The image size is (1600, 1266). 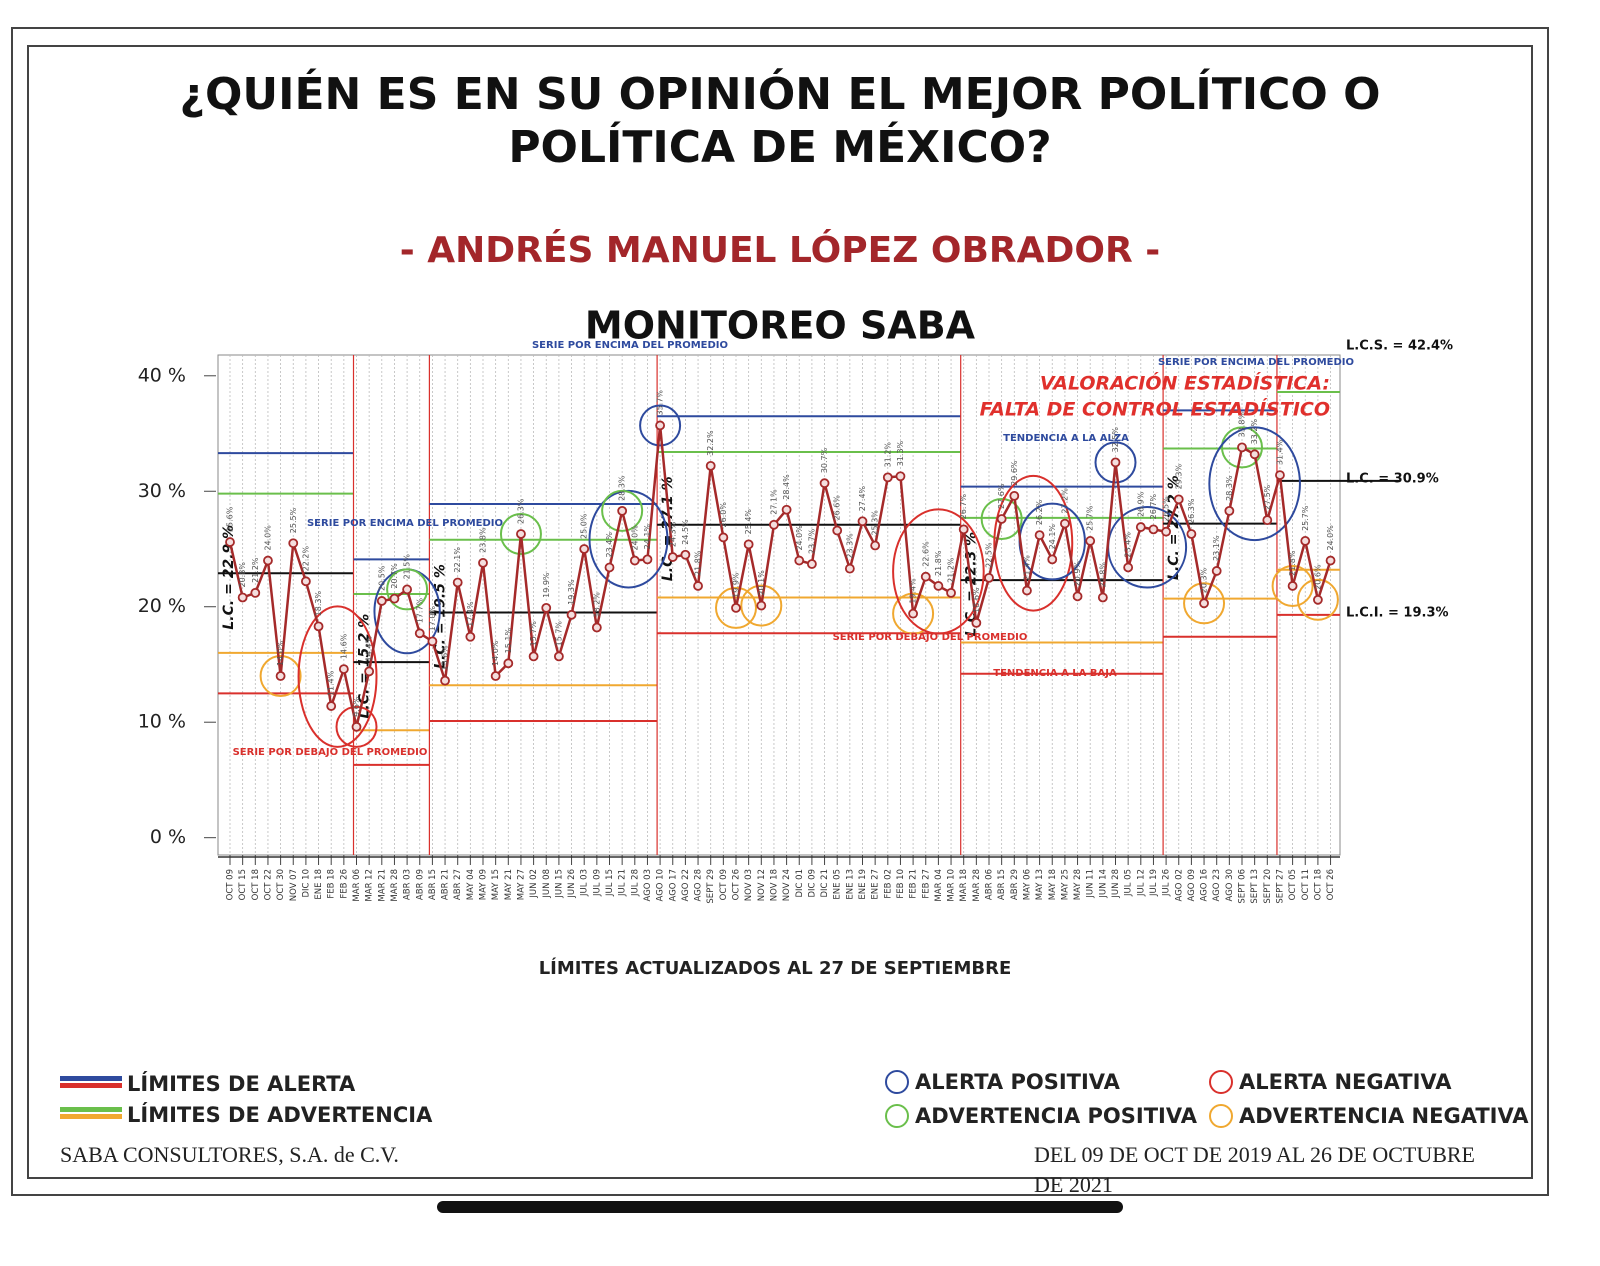 What do you see at coordinates (458, 884) in the screenshot?
I see `x-tick-label: ABR 27` at bounding box center [458, 884].